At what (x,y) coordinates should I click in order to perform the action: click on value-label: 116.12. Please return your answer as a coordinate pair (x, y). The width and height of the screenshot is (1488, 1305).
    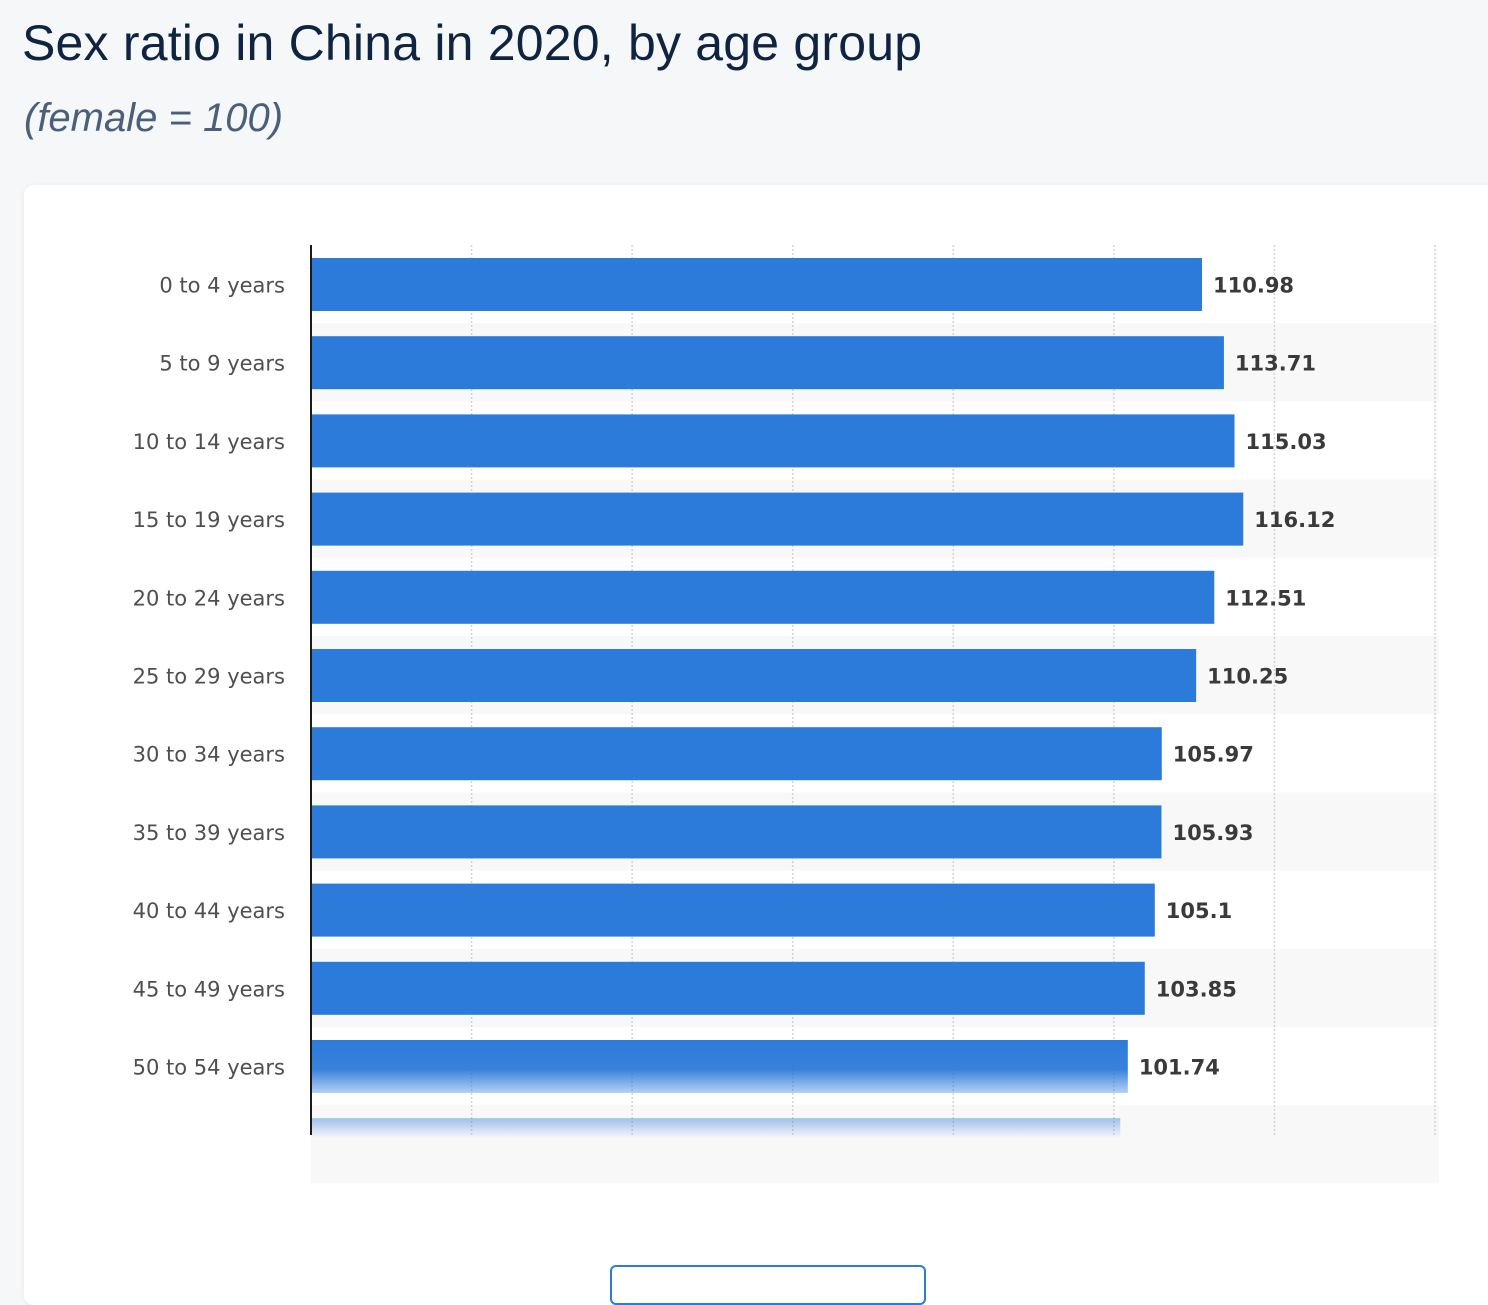
    Looking at the image, I should click on (1294, 520).